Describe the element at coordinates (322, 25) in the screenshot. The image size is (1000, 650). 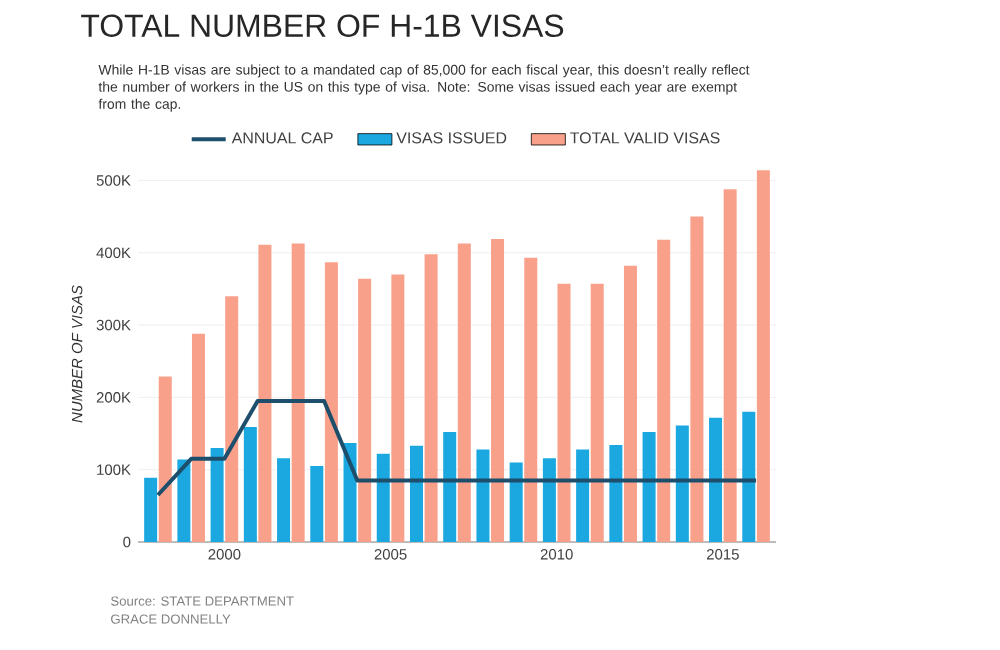
I see `chart-title: TOTAL NUMBER OF H-1B VISAS` at that location.